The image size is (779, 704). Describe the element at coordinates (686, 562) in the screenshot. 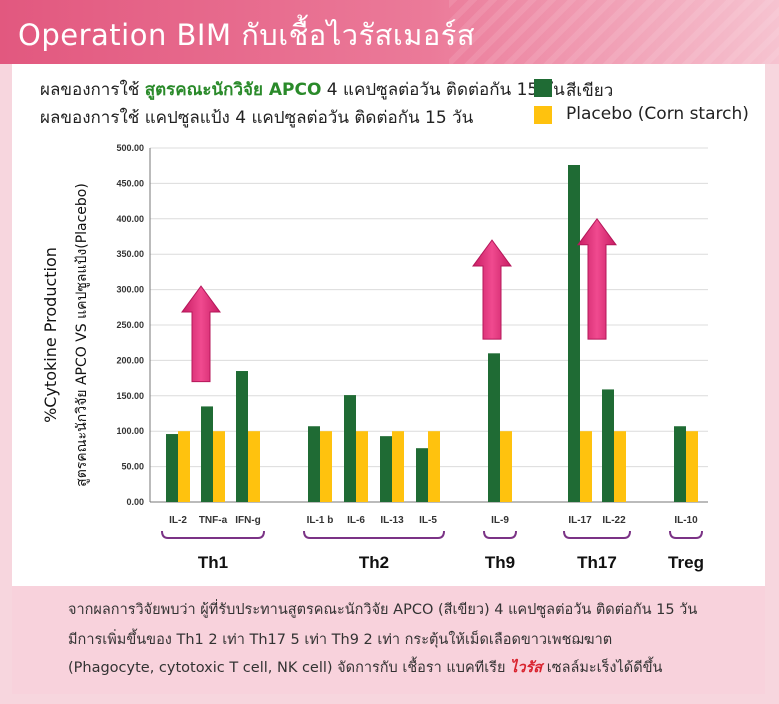

I see `group-label: Treg` at that location.